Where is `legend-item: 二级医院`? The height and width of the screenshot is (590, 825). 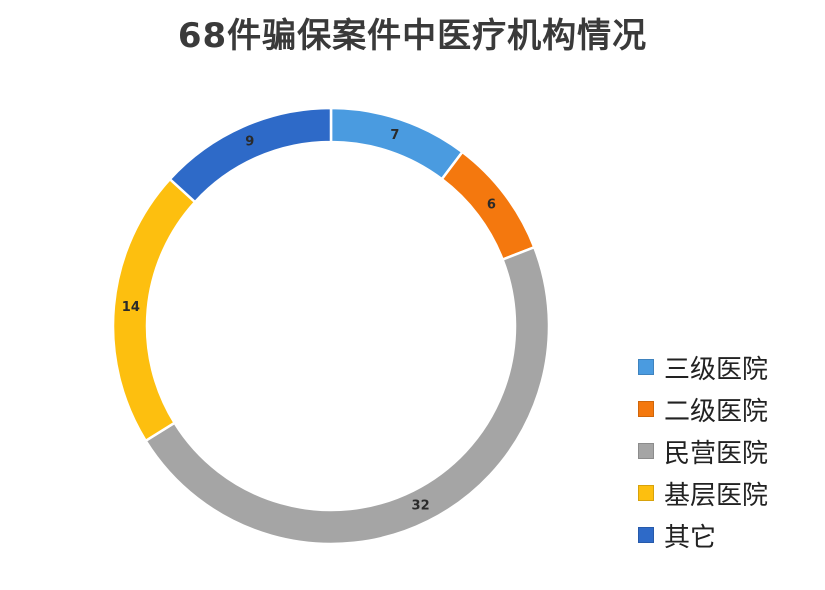 legend-item: 二级医院 is located at coordinates (703, 409).